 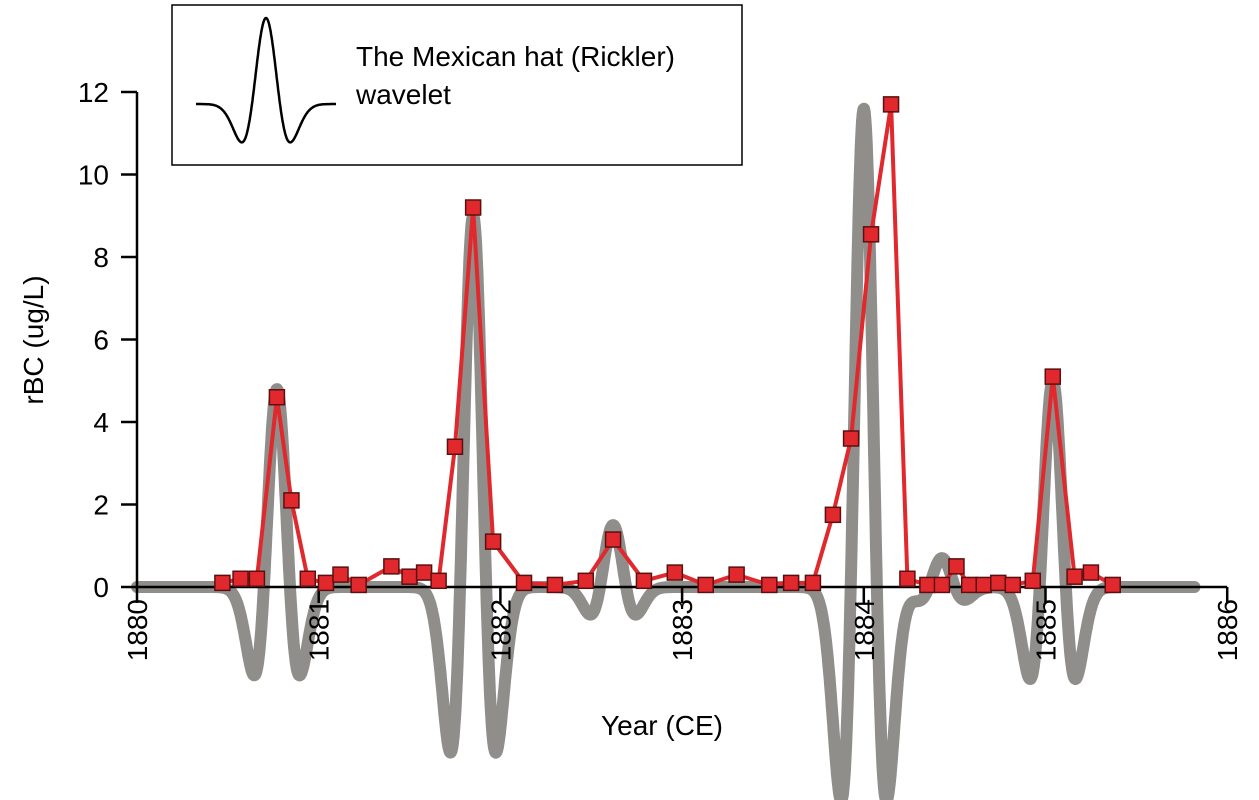 I want to click on legend: The Mexican hat (Rickler) wavelet, so click(x=457, y=85).